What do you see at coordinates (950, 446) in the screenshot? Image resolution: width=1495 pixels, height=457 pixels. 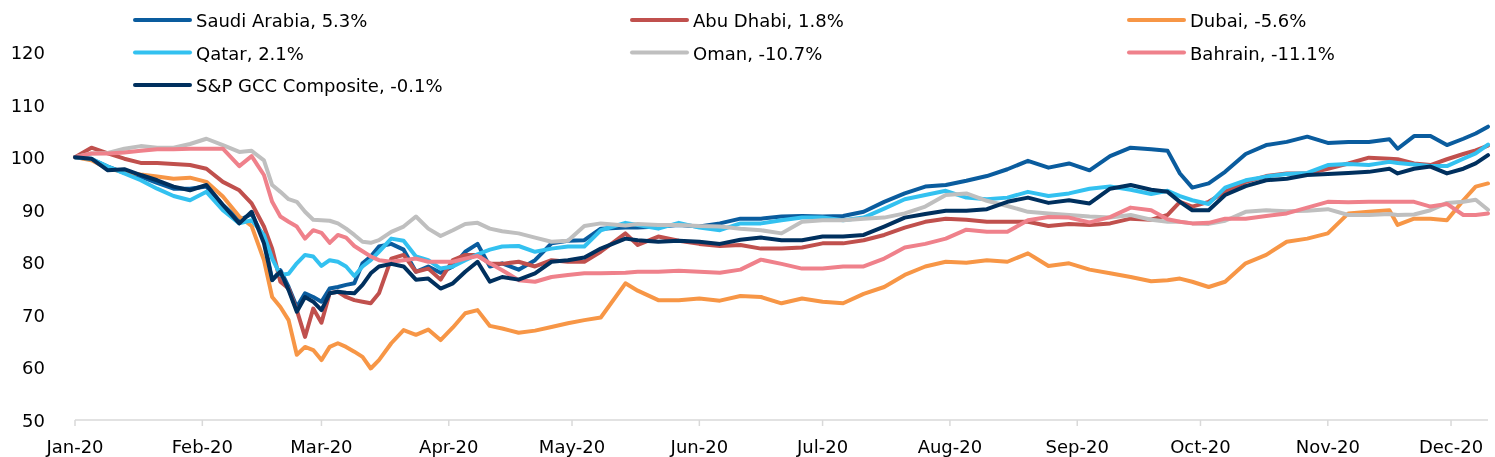 I see `x-tick-label: Aug-20` at bounding box center [950, 446].